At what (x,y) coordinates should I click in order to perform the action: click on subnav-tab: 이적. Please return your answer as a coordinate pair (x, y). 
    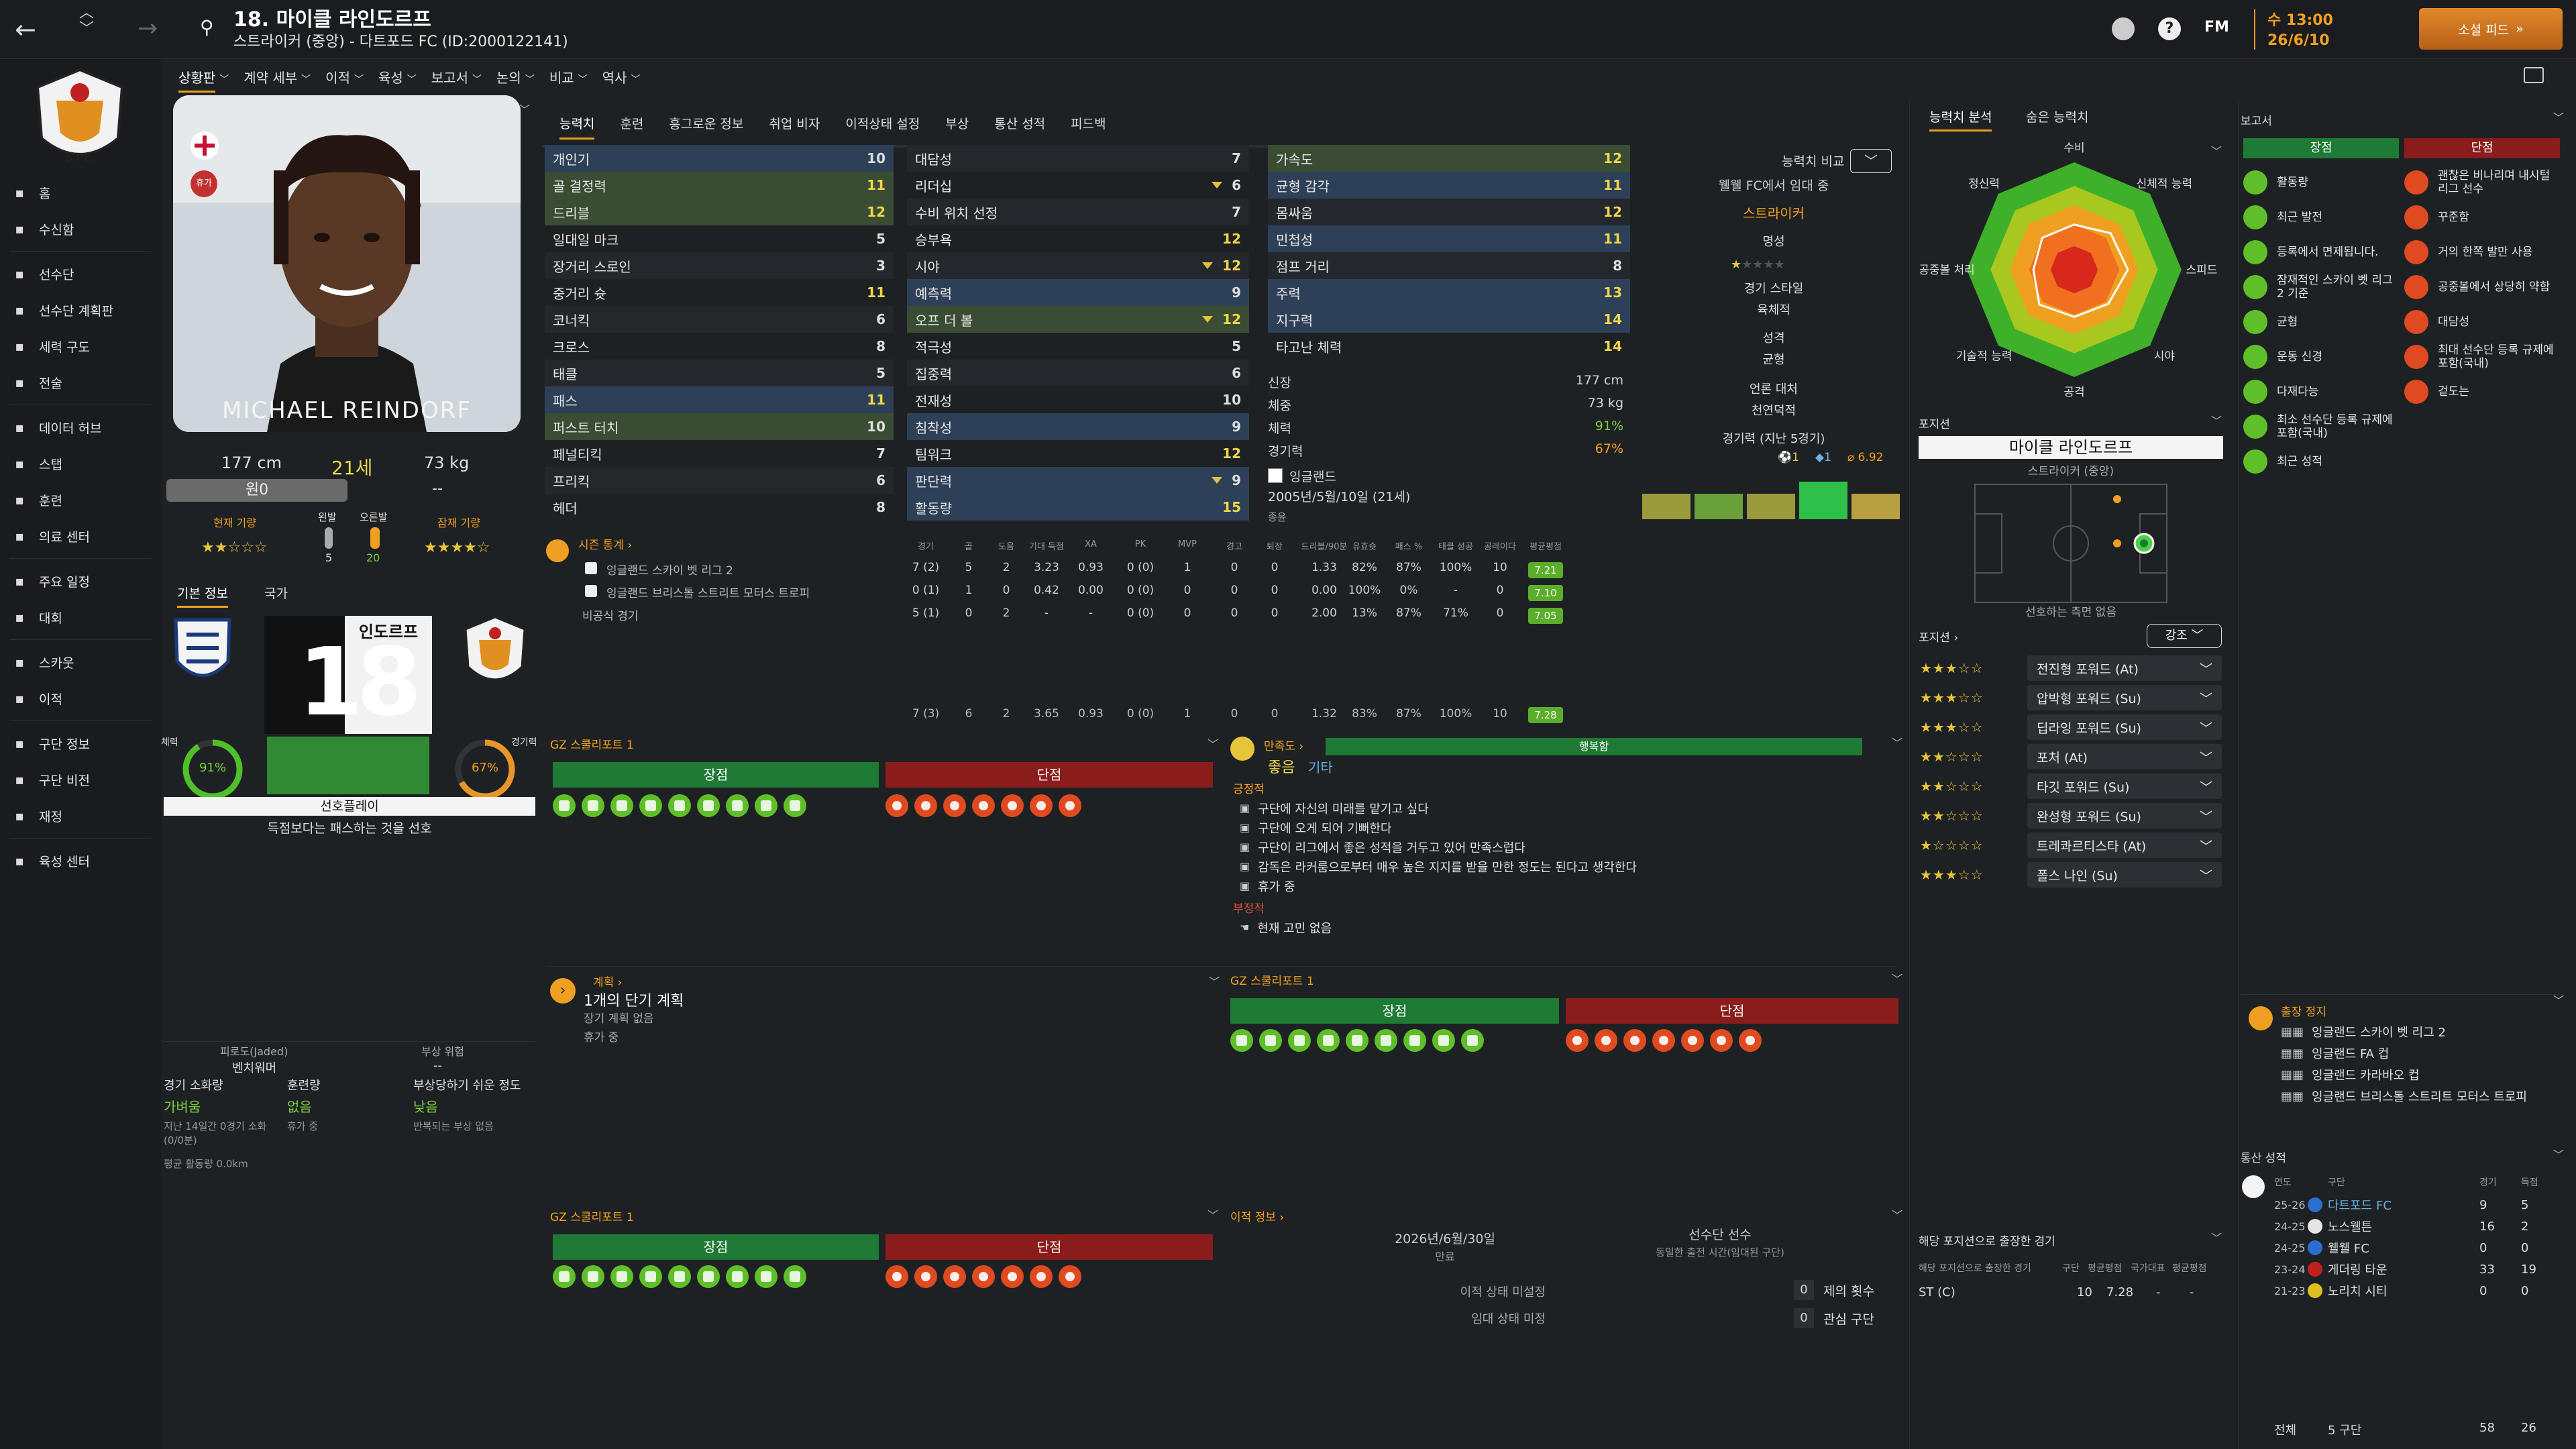
    Looking at the image, I should click on (337, 78).